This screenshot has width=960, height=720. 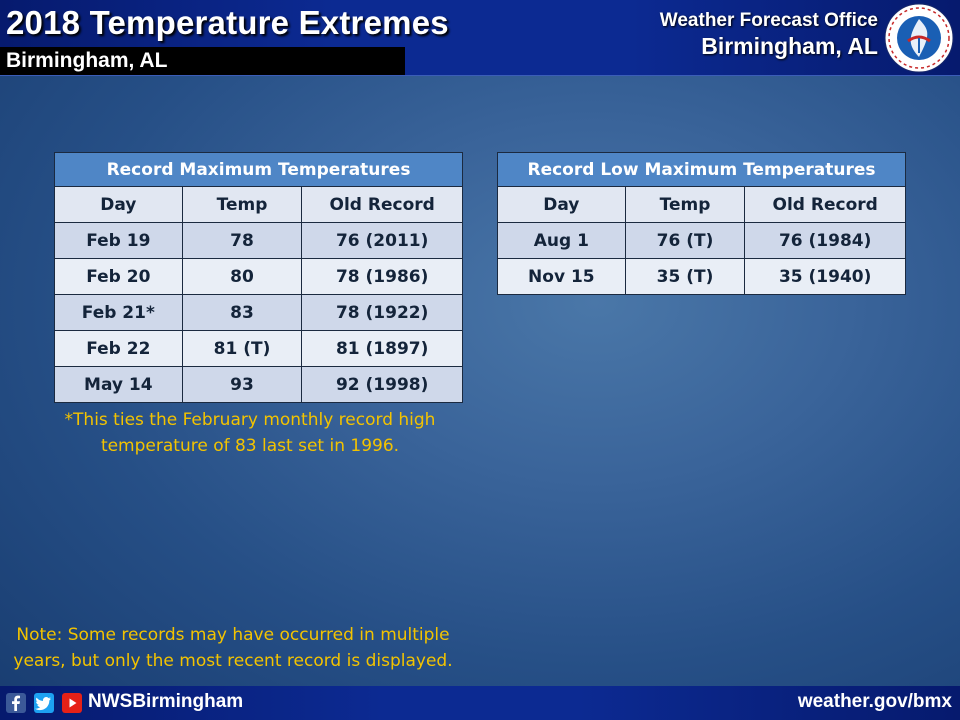 I want to click on old-record-cell: 35 (1940), so click(x=825, y=276).